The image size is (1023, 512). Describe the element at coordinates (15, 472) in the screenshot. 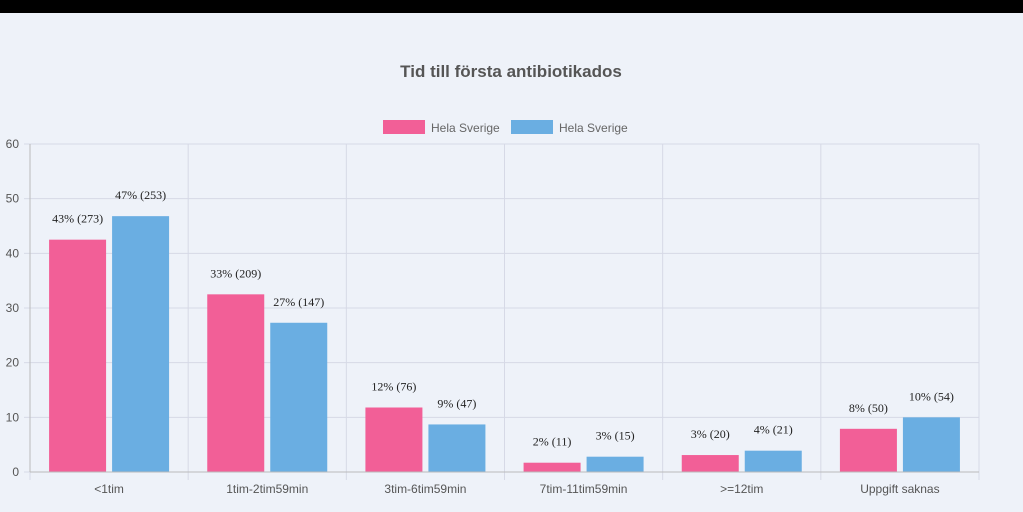

I see `y-tick-label: 0` at that location.